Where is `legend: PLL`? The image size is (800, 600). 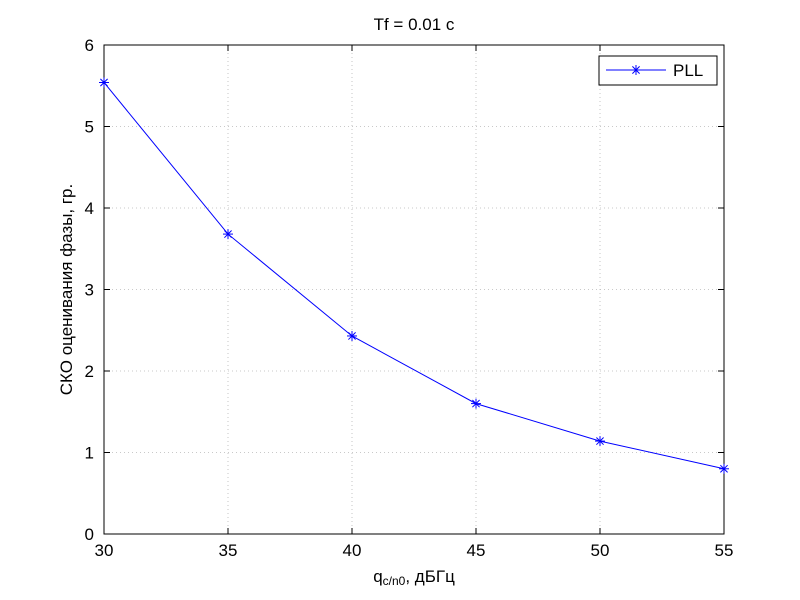 legend: PLL is located at coordinates (658, 70).